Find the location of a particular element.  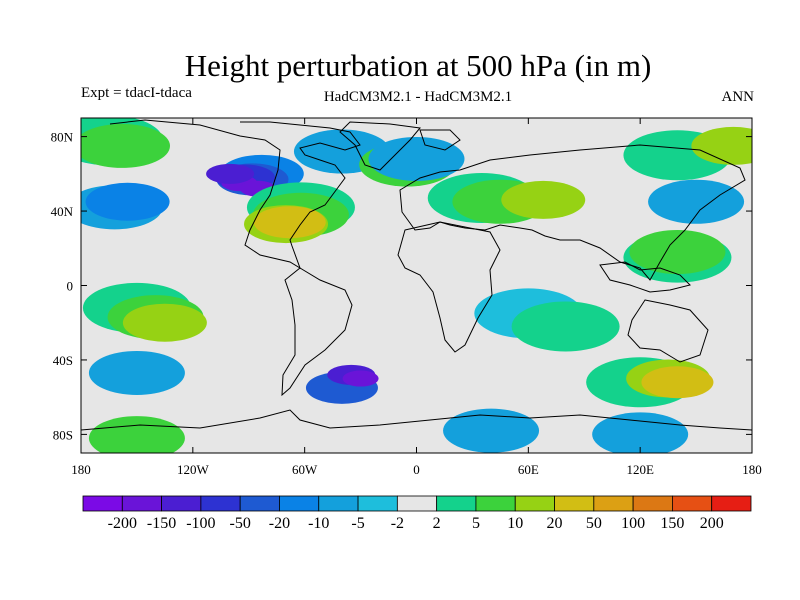

lon-tick-label: 0 is located at coordinates (416, 469).